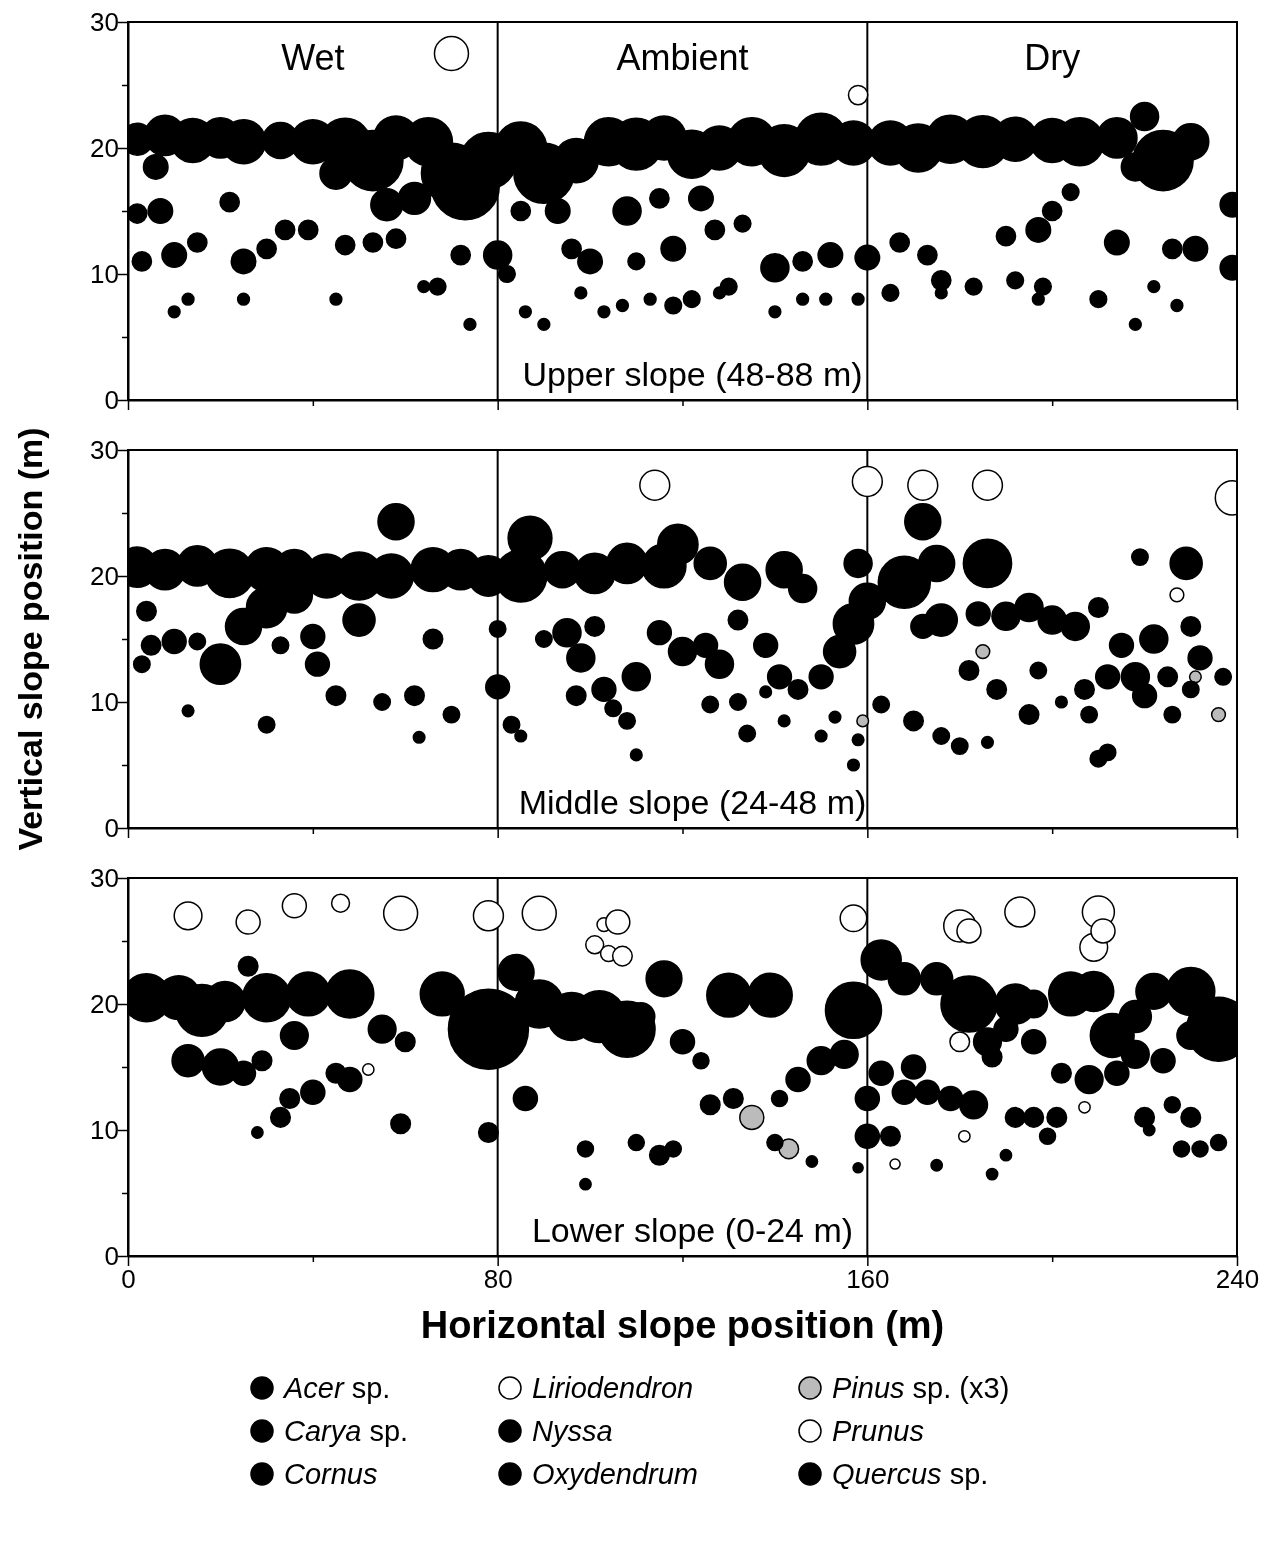 The height and width of the screenshot is (1550, 1266). I want to click on annotation: Wet, so click(313, 57).